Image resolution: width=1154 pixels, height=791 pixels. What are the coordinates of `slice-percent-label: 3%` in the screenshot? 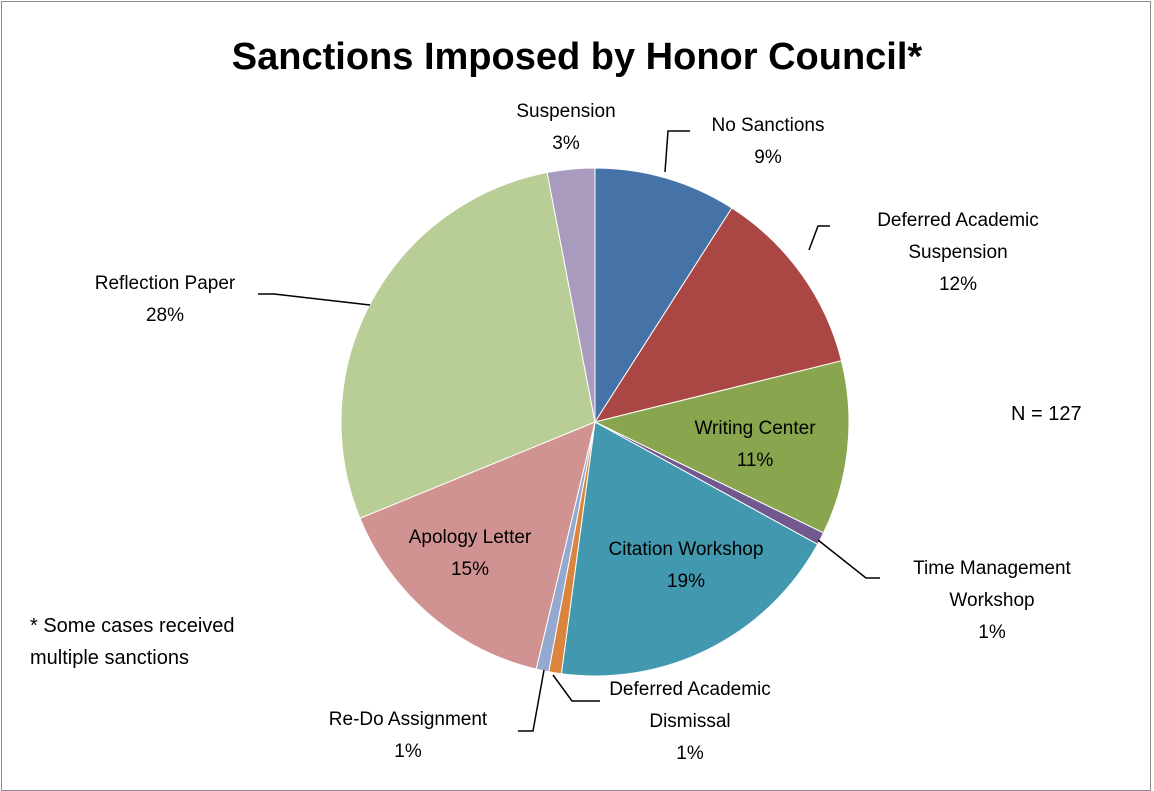 It's located at (566, 143).